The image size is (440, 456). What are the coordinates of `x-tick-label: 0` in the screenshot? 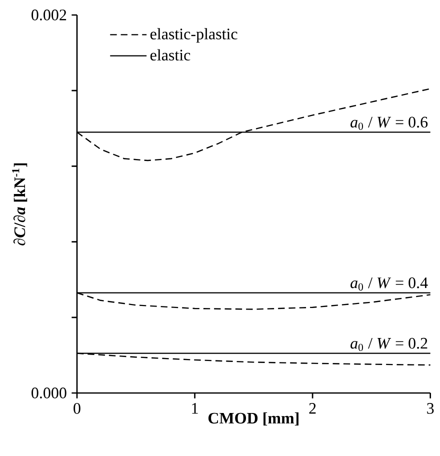 It's located at (77, 408).